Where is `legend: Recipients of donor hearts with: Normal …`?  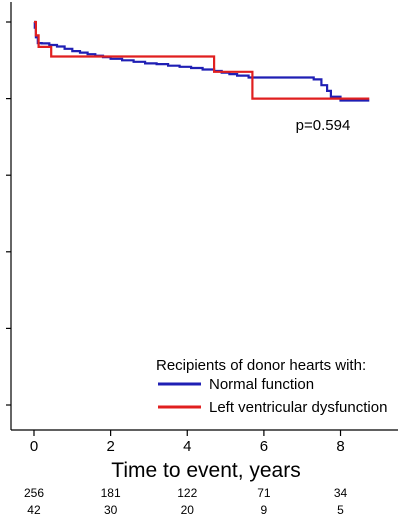 legend: Recipients of donor hearts with: Normal … is located at coordinates (271, 386).